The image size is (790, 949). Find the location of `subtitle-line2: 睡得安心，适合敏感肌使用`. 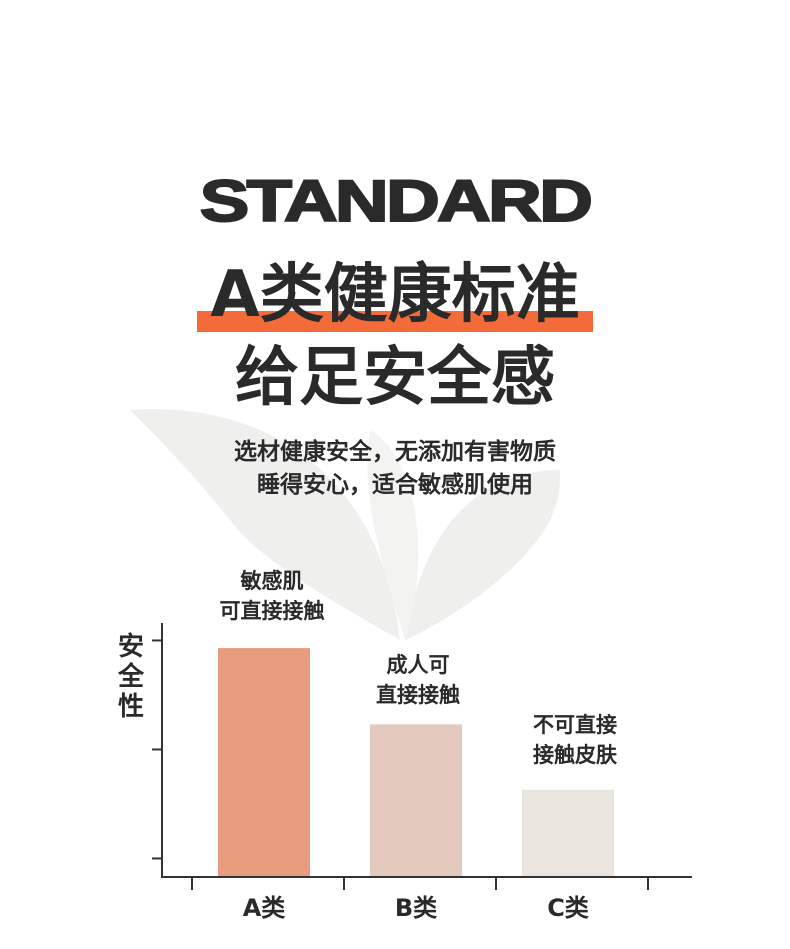

subtitle-line2: 睡得安心，适合敏感肌使用 is located at coordinates (395, 485).